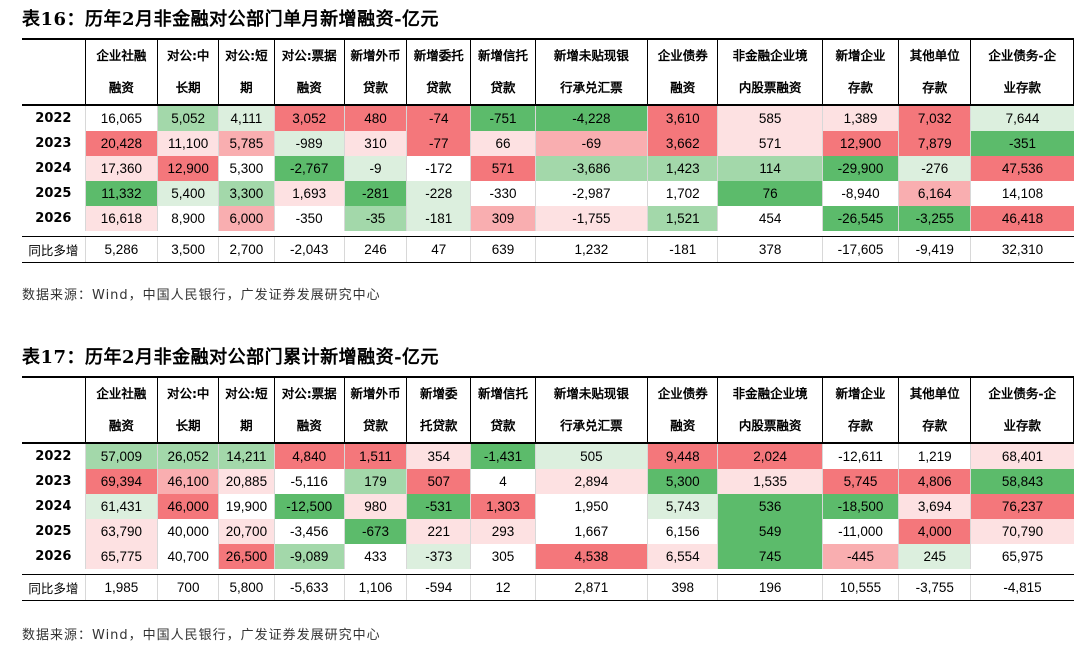  I want to click on table-cell: 4,538, so click(591, 556).